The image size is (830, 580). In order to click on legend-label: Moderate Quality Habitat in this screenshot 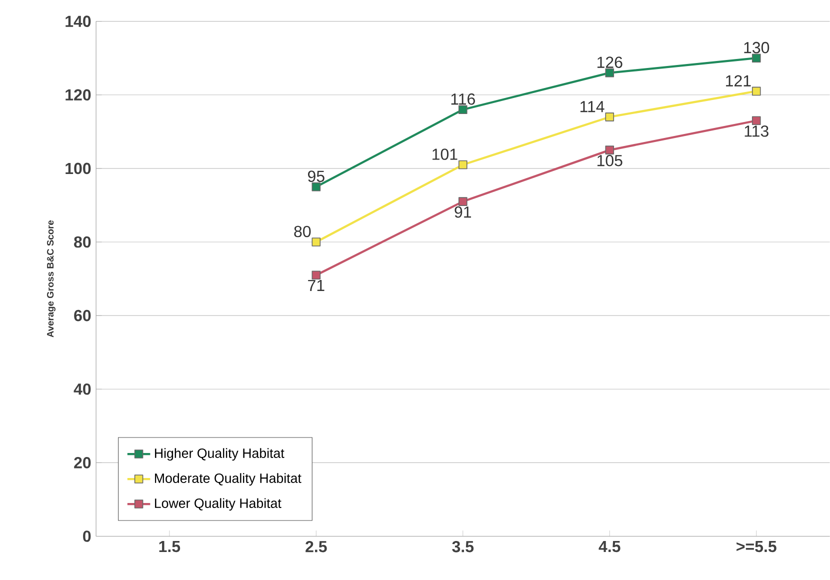, I will do `click(228, 479)`.